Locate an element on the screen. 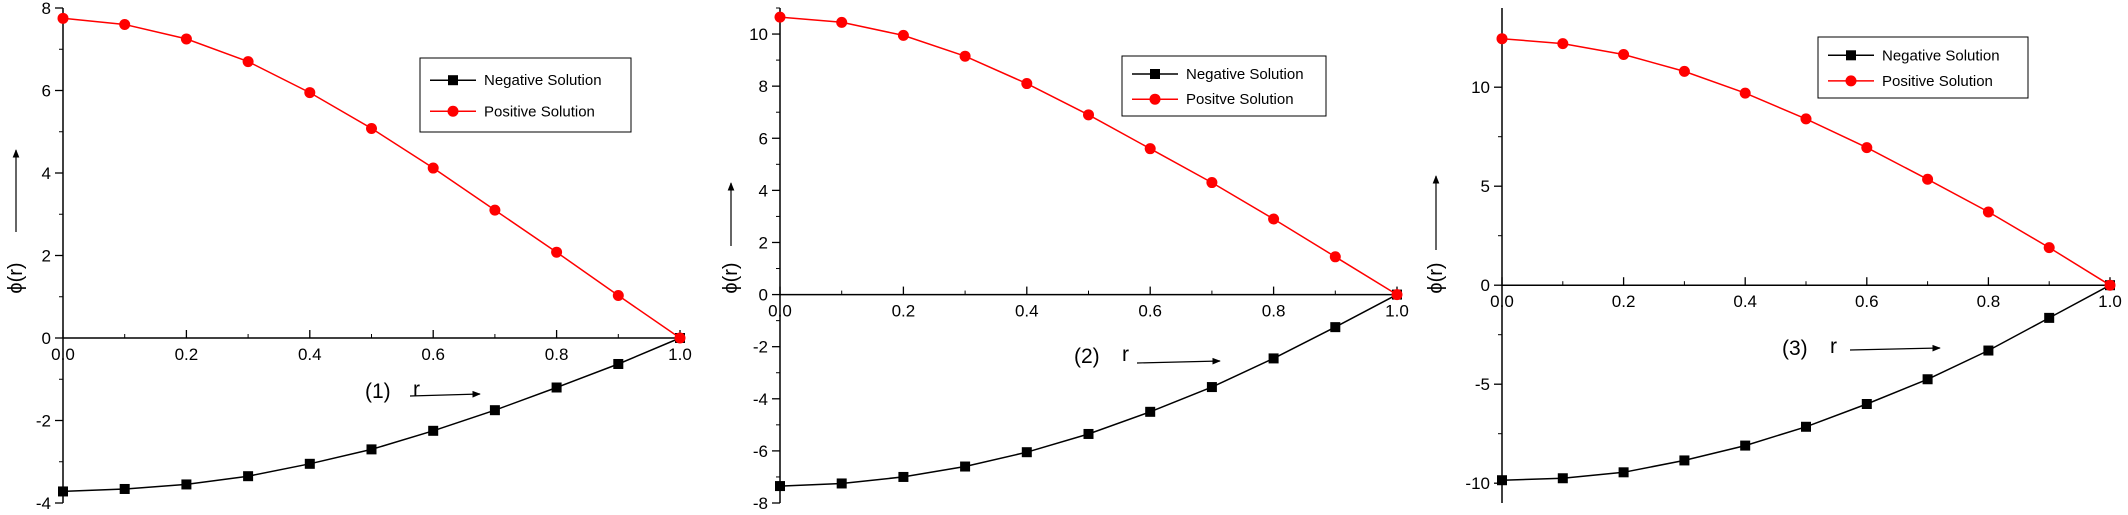 The height and width of the screenshot is (515, 2128). x-tick-label: 0.0 is located at coordinates (780, 311).